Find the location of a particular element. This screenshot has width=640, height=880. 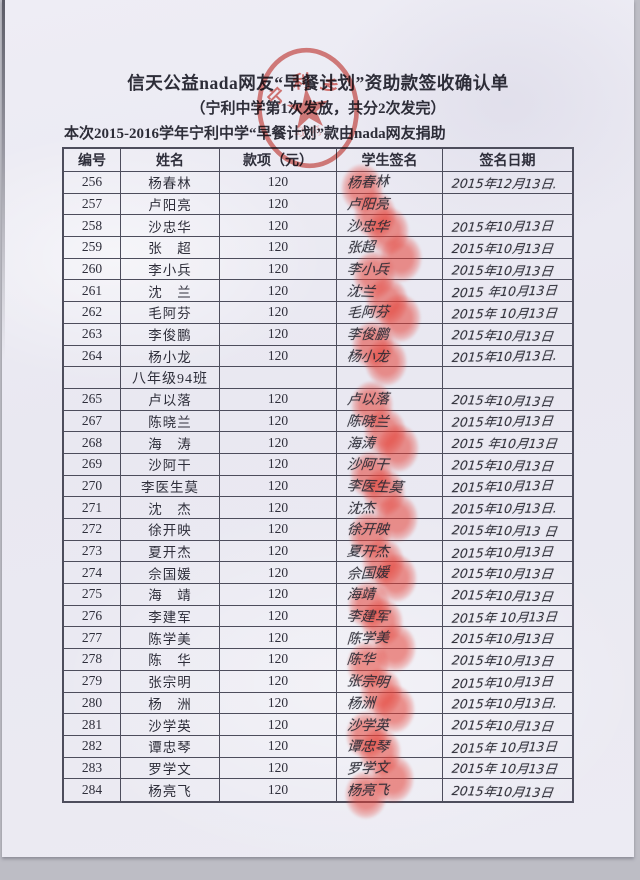

handwritten-signature: 李俊鹏 is located at coordinates (368, 335).